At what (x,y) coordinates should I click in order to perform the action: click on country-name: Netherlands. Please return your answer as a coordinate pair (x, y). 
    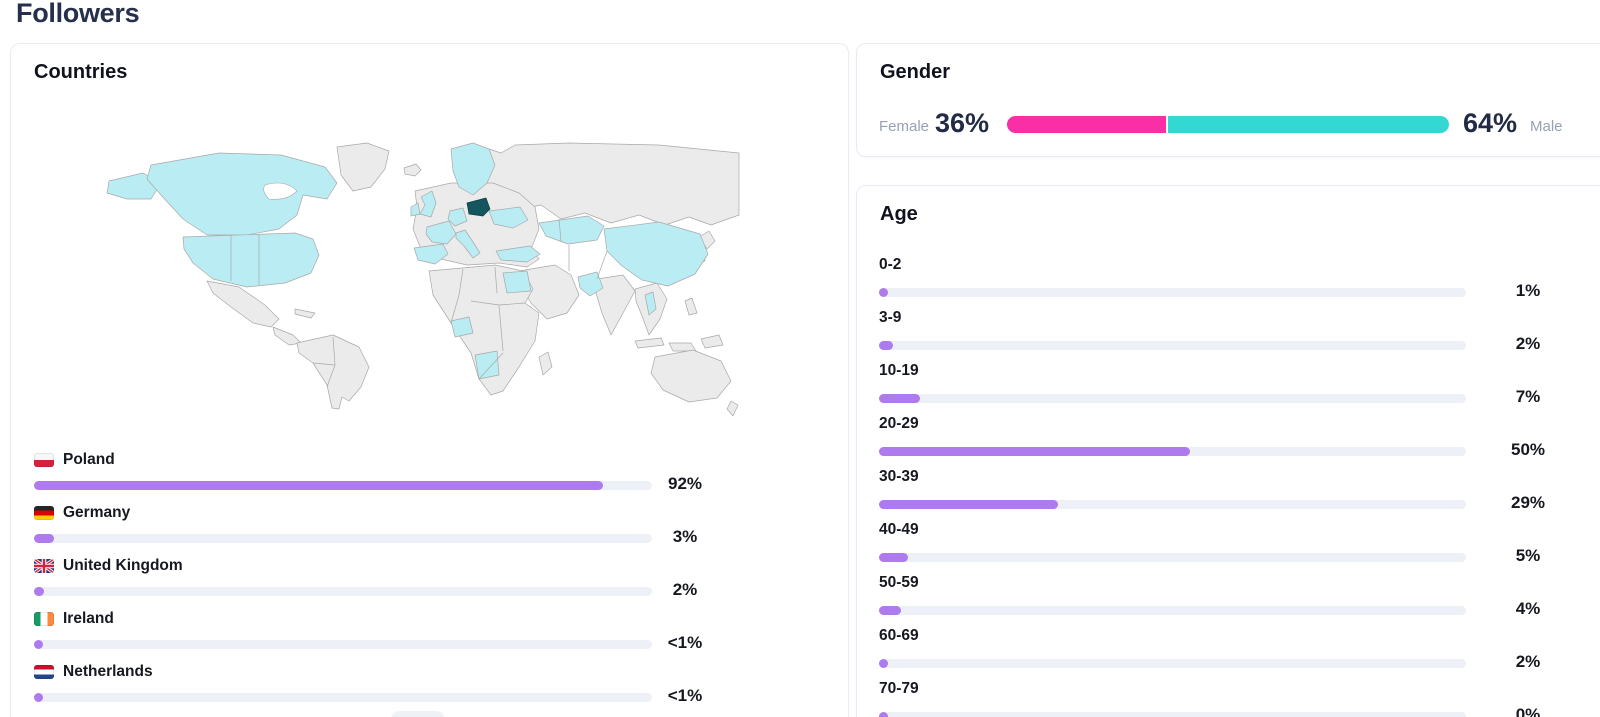
    Looking at the image, I should click on (108, 671).